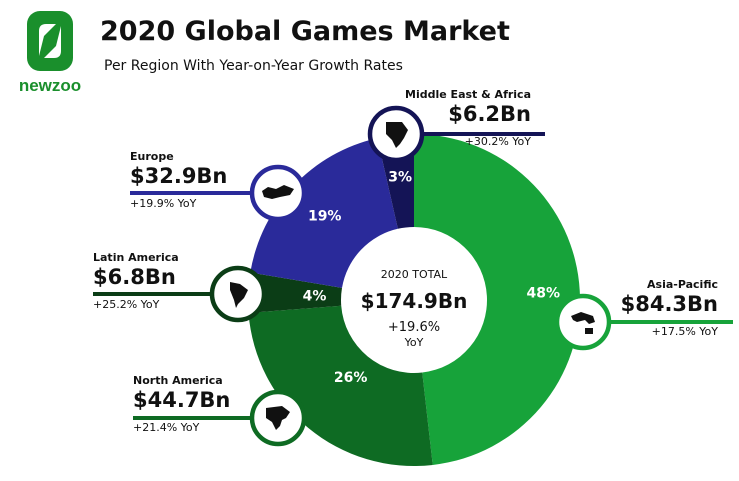 The image size is (739, 481). Describe the element at coordinates (397, 135) in the screenshot. I see `middle-east-africa-map-icon` at that location.